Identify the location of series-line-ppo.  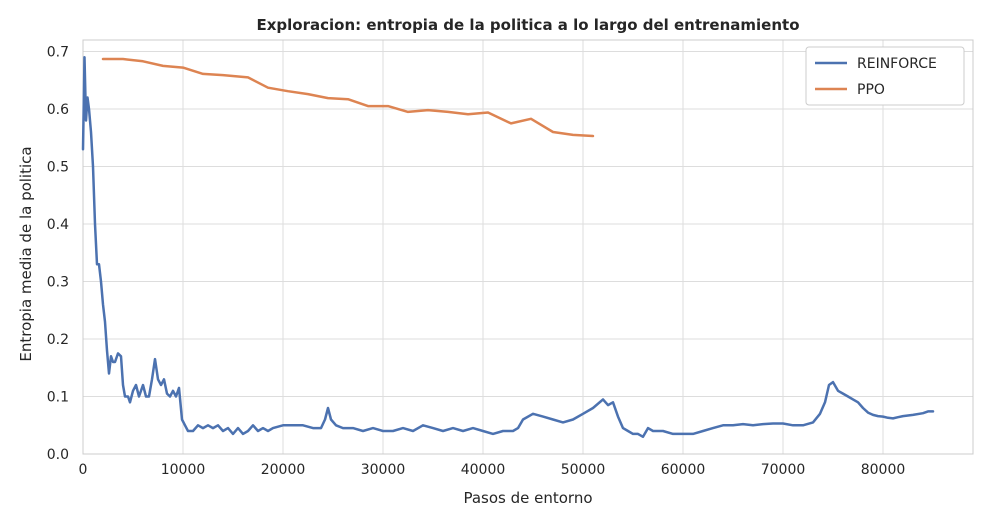
(348, 97).